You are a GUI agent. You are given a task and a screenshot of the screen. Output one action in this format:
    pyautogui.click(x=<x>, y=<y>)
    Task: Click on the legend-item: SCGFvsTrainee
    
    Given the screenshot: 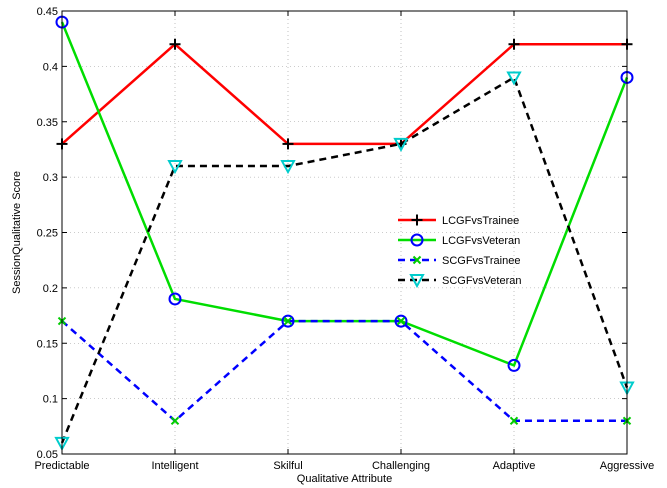 What is the action you would take?
    pyautogui.click(x=459, y=261)
    